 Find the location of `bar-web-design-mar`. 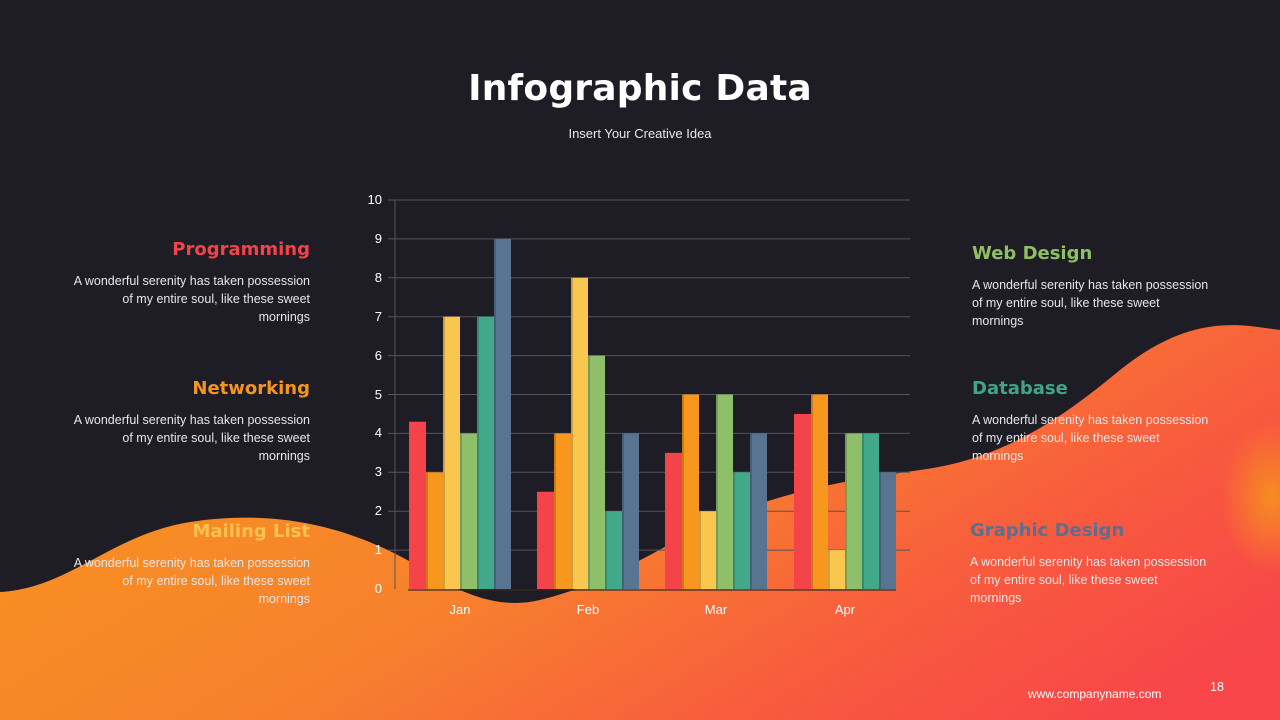

bar-web-design-mar is located at coordinates (724, 491).